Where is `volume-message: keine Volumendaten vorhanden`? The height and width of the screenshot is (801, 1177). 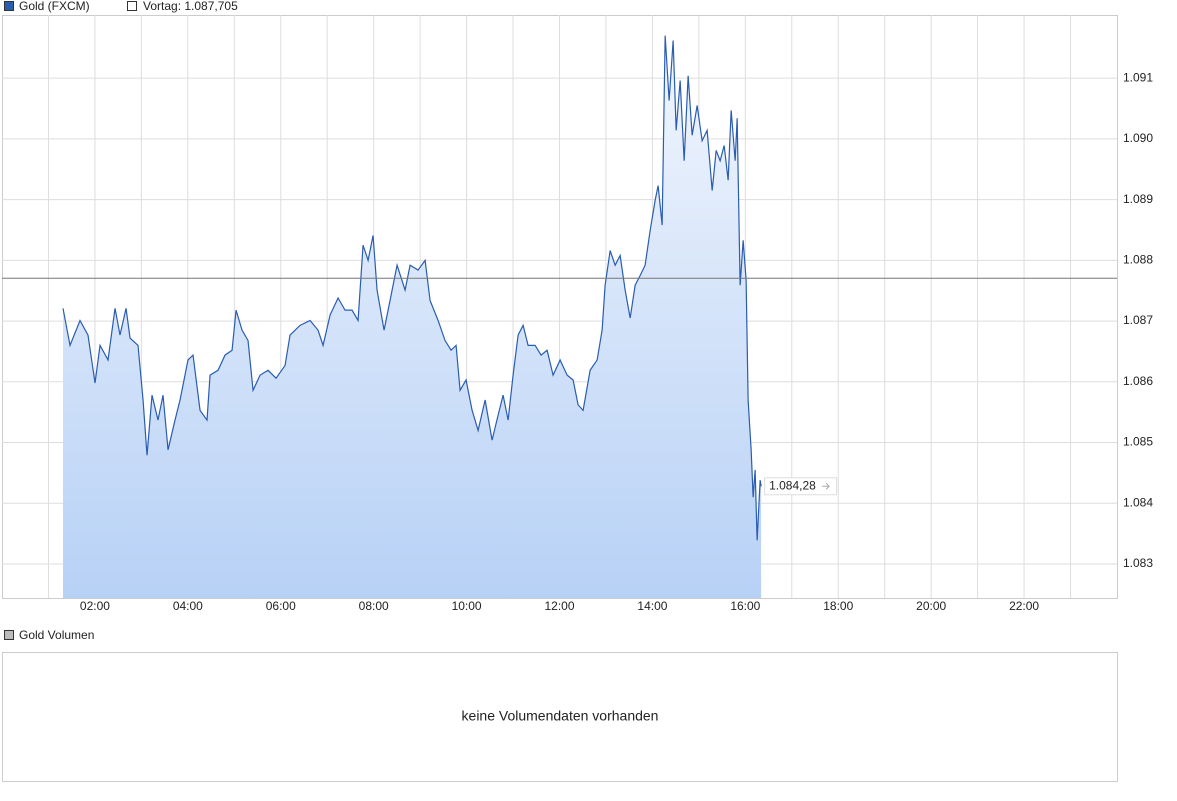 volume-message: keine Volumendaten vorhanden is located at coordinates (560, 716).